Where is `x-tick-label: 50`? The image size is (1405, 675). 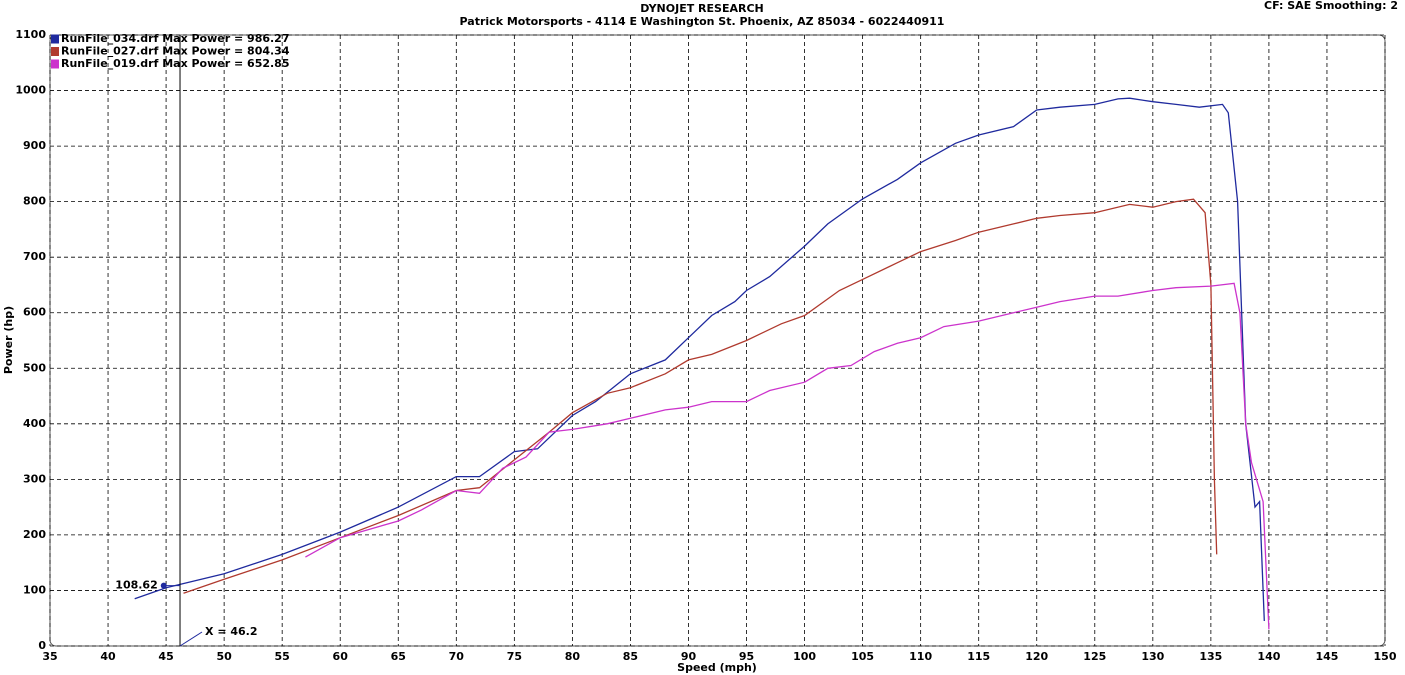 x-tick-label: 50 is located at coordinates (224, 656).